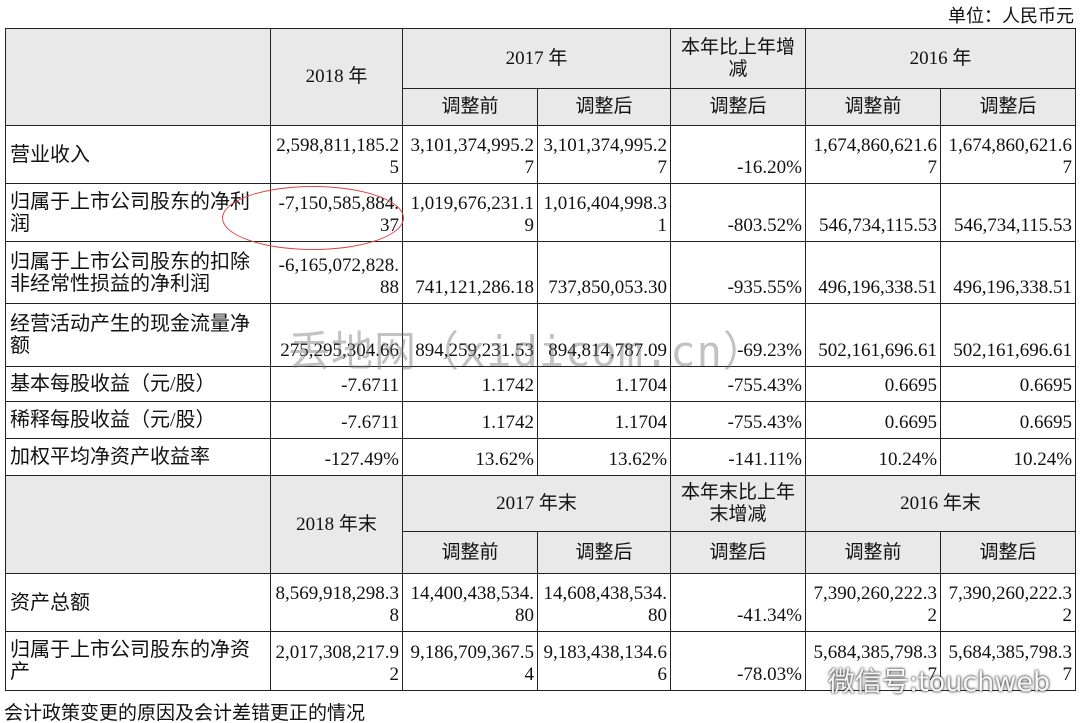 This screenshot has width=1080, height=723. I want to click on value-cell: 14,608,438,534.80, so click(604, 602).